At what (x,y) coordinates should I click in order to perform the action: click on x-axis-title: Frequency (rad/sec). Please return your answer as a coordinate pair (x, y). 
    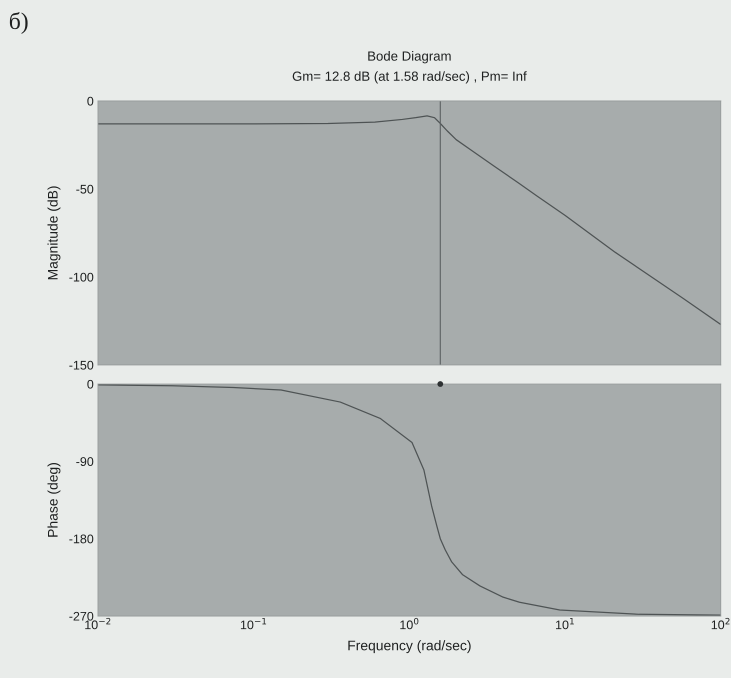
    Looking at the image, I should click on (409, 647).